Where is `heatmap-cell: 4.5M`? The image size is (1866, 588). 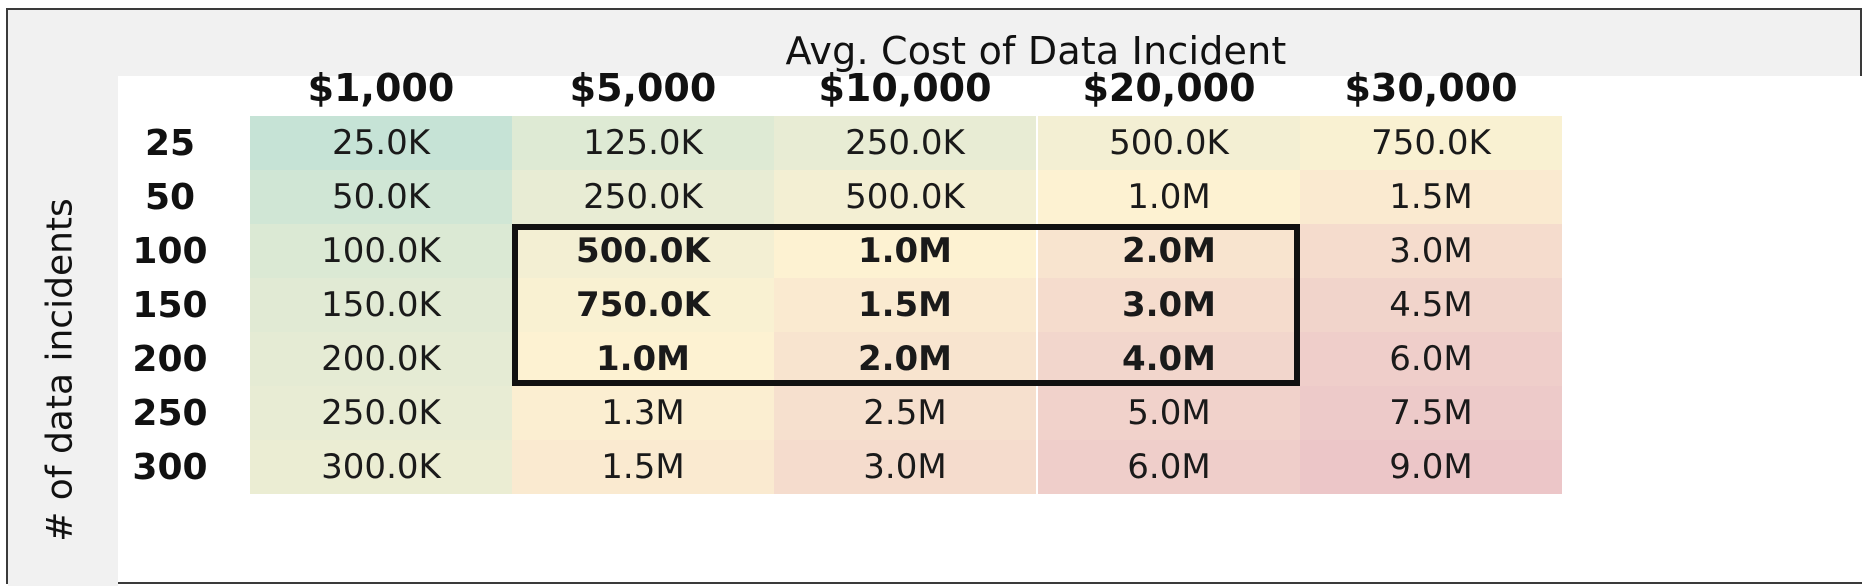
heatmap-cell: 4.5M is located at coordinates (1431, 305).